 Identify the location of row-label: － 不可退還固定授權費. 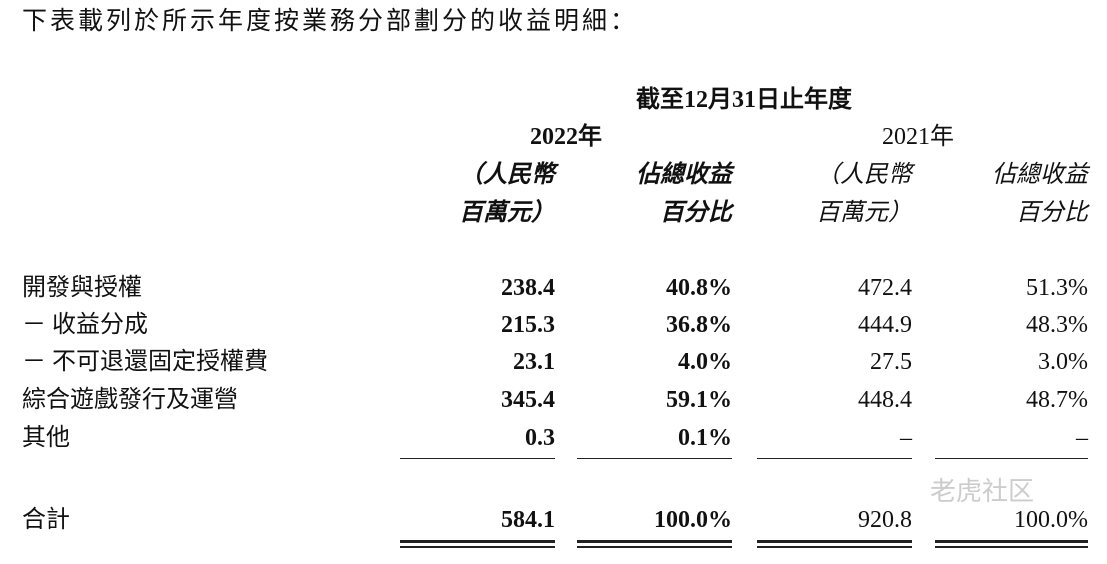
(145, 362).